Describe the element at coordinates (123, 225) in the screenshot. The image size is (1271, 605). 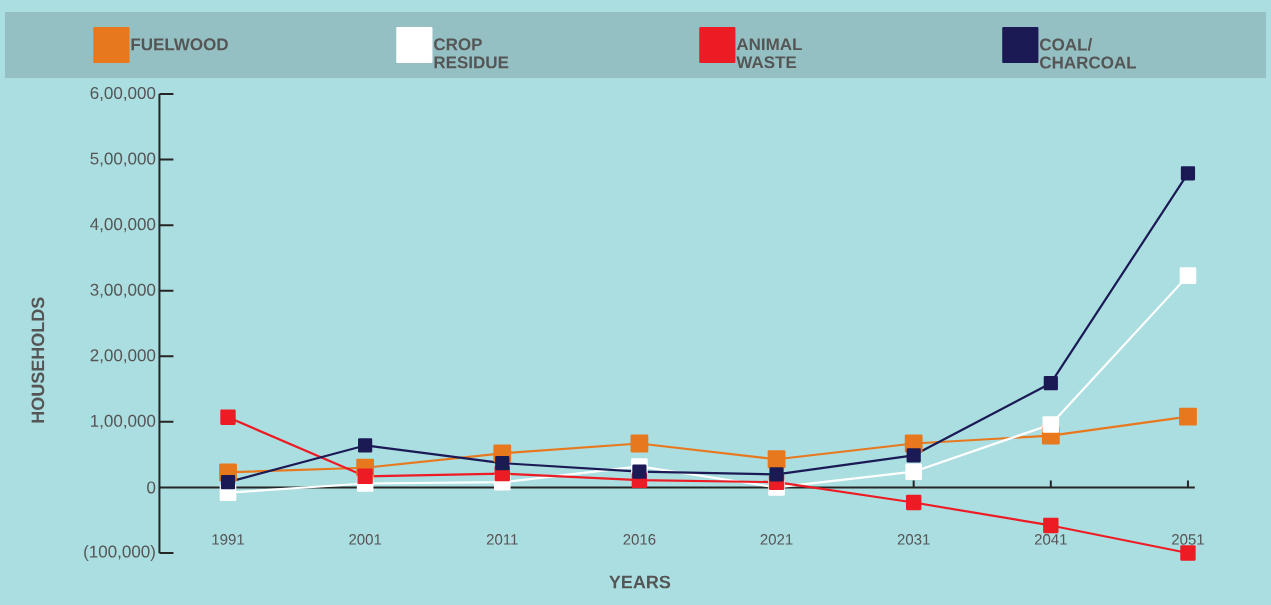
I see `y-tick-label: 4,00,000` at that location.